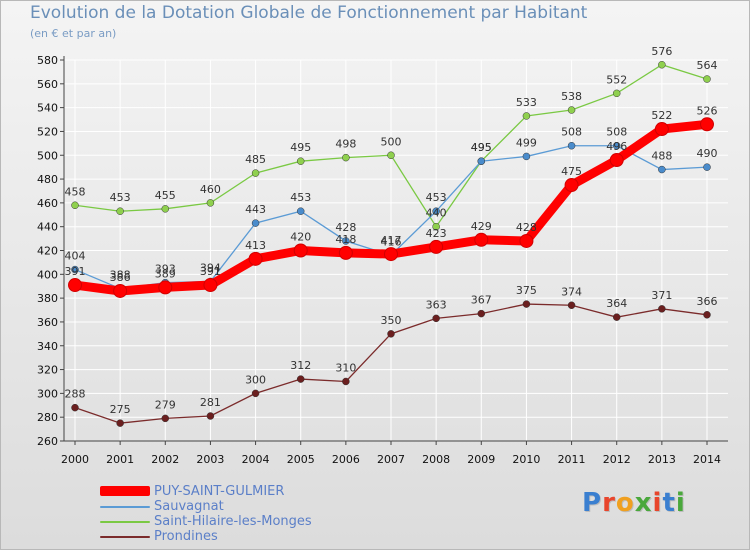 Image resolution: width=750 pixels, height=550 pixels. I want to click on logo-letter: r, so click(609, 503).